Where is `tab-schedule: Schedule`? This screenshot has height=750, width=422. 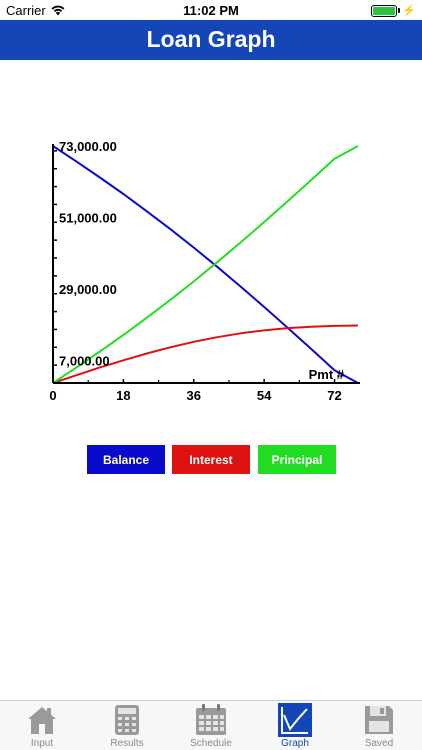 tab-schedule: Schedule is located at coordinates (211, 725).